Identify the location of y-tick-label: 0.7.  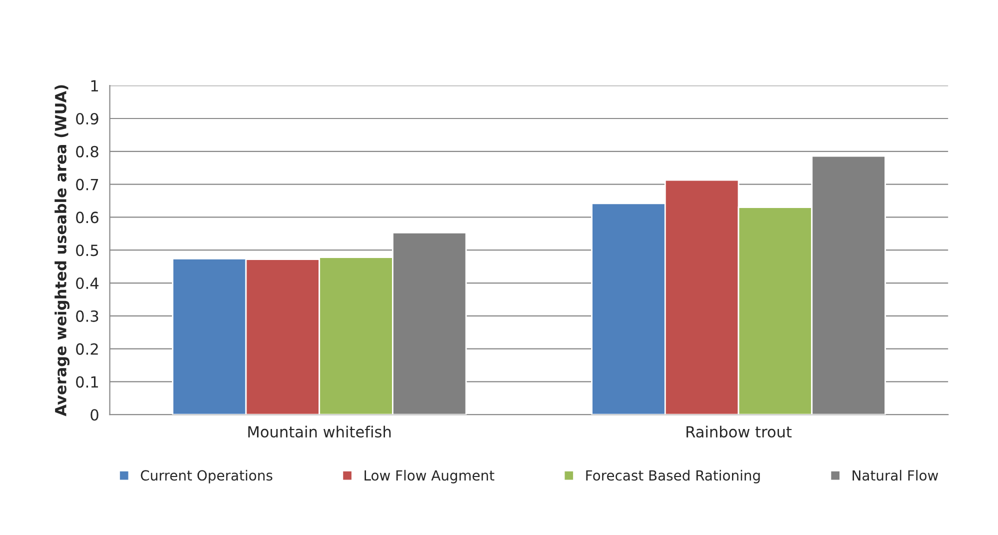
(87, 184).